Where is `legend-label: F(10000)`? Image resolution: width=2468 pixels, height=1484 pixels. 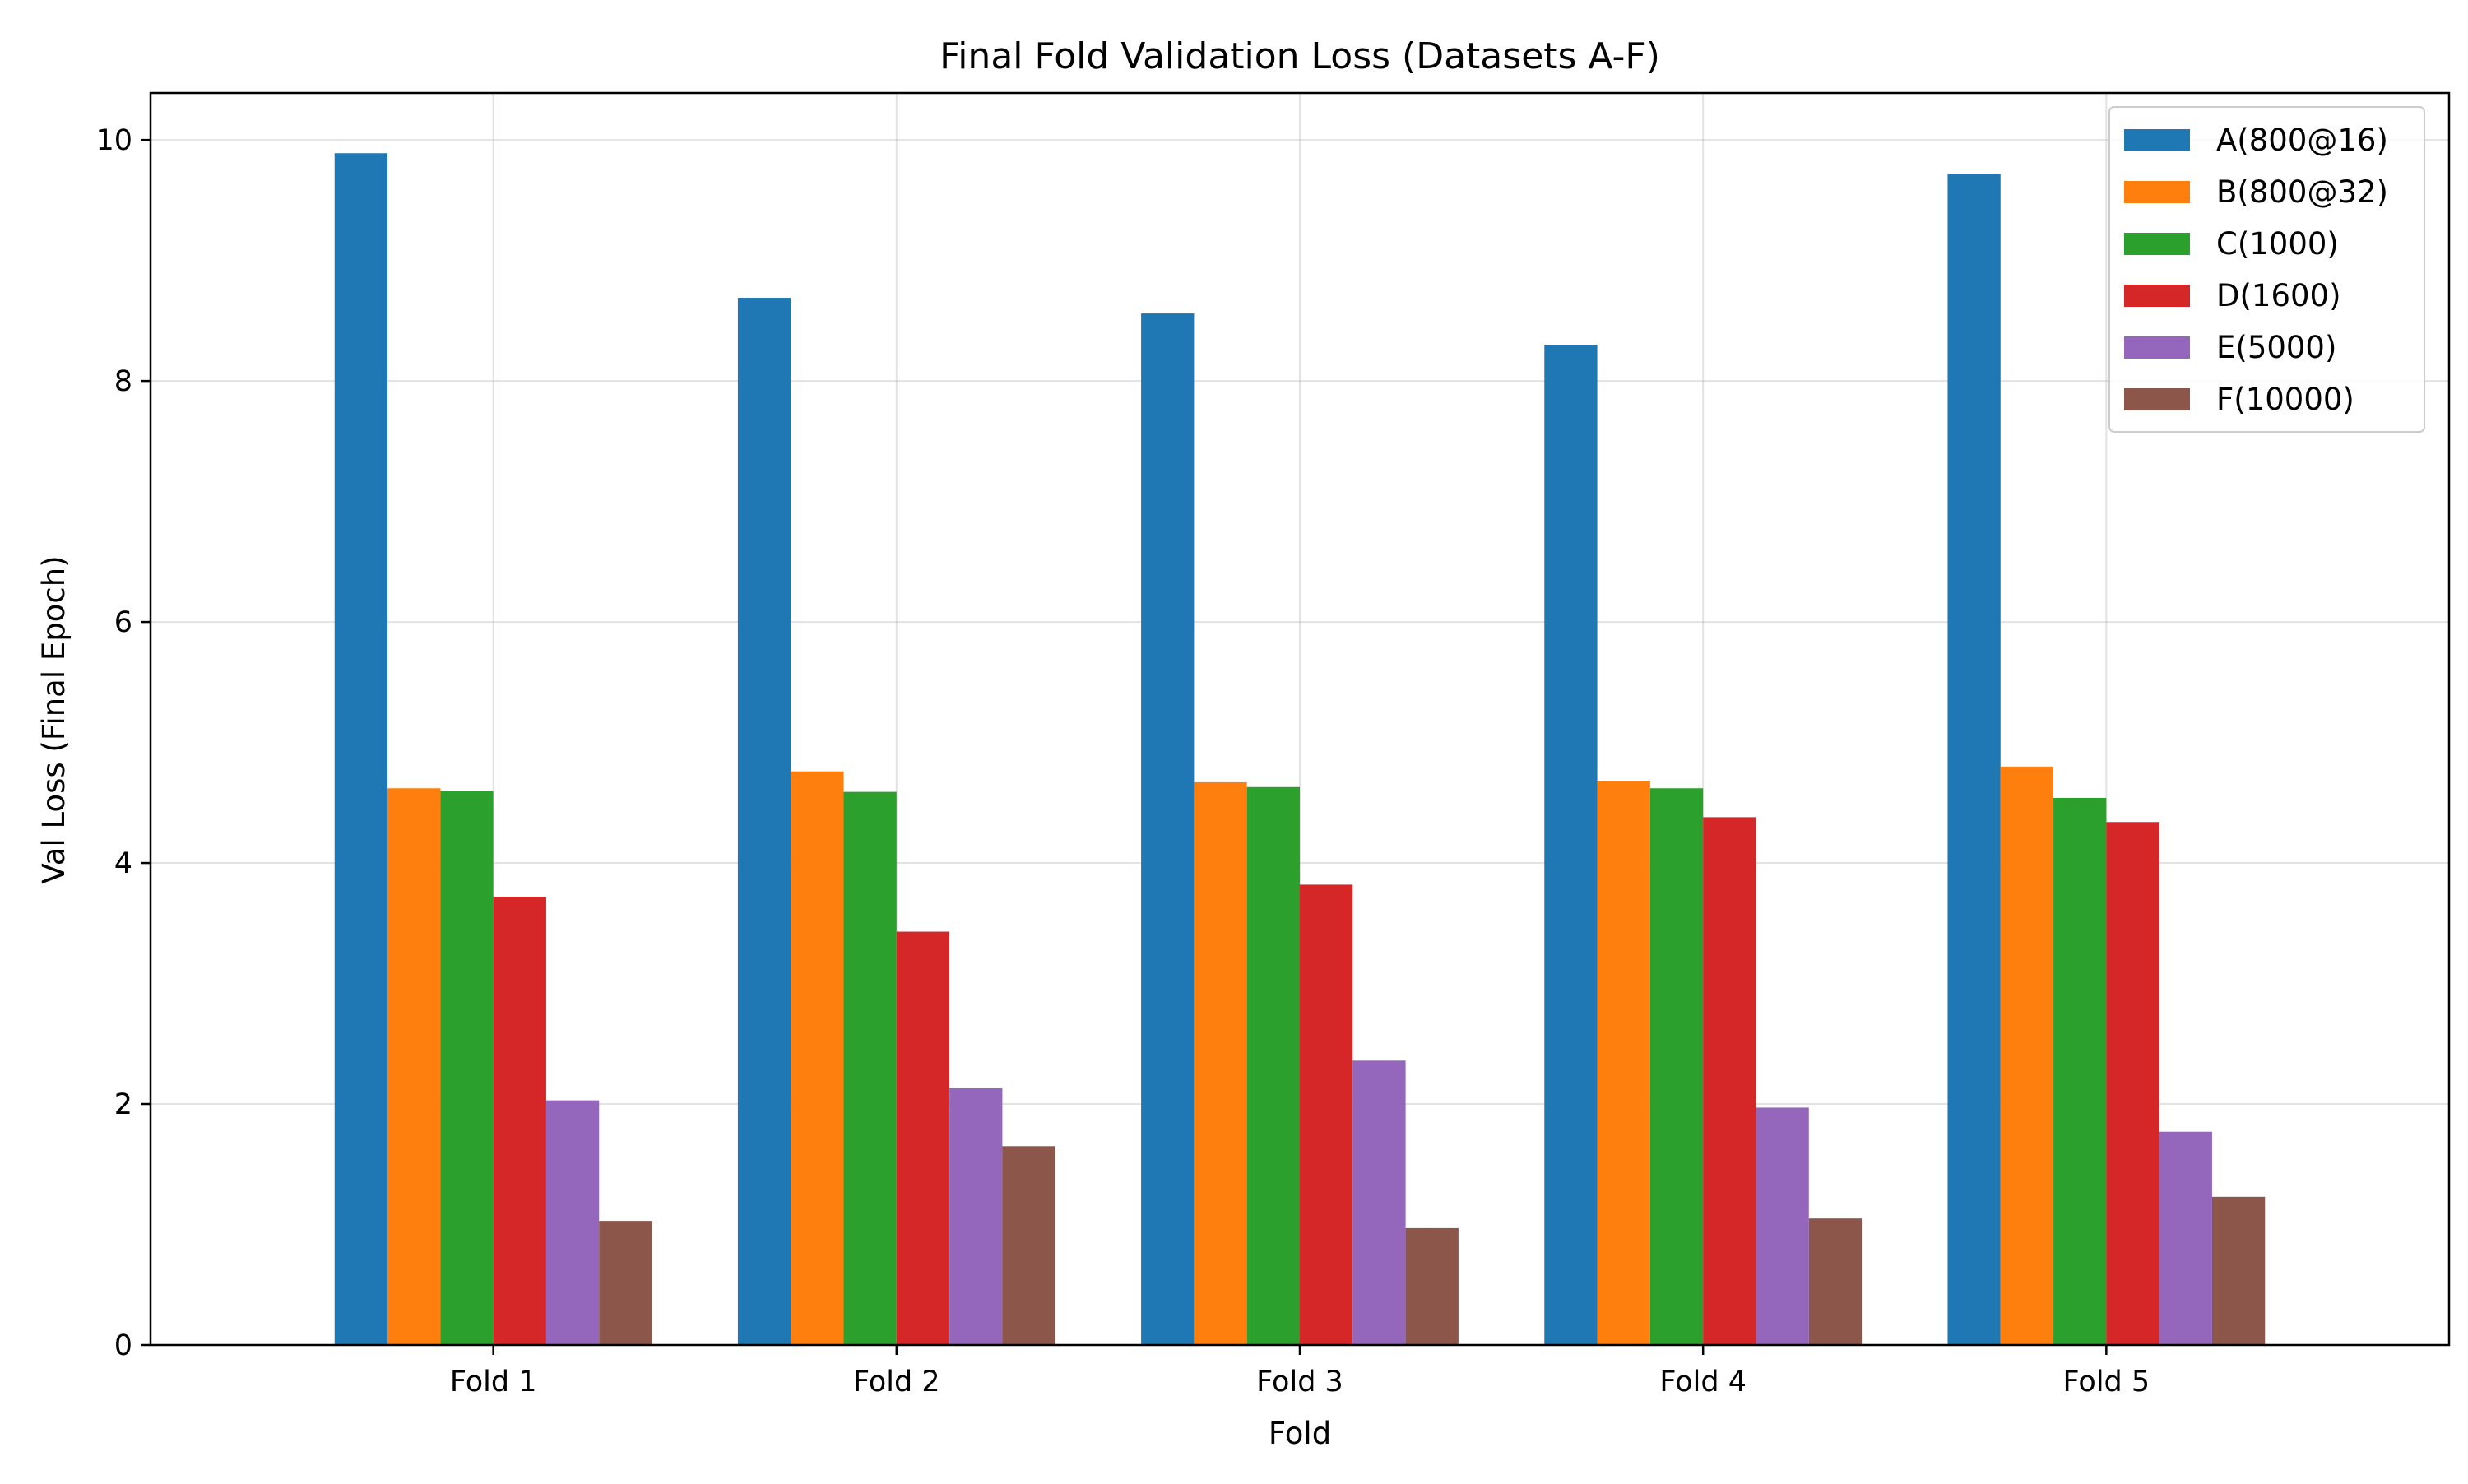
legend-label: F(10000) is located at coordinates (2285, 399).